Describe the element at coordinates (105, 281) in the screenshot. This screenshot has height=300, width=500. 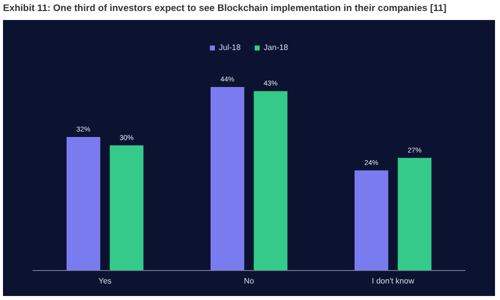
I see `x-tick-label: Yes` at that location.